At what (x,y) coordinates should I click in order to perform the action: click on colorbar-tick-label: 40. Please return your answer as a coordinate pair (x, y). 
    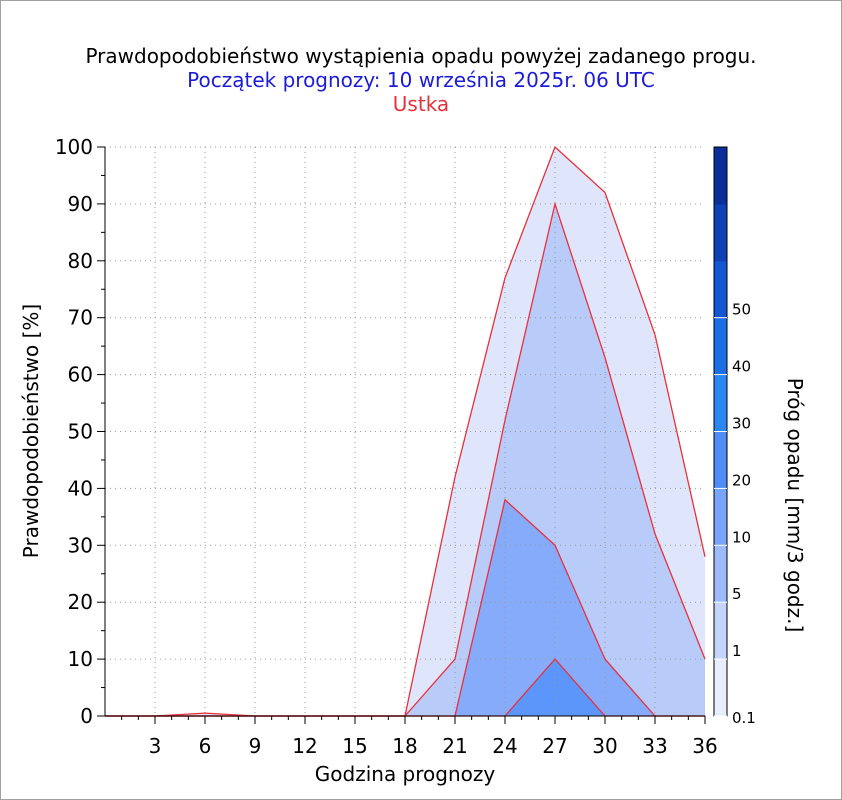
    Looking at the image, I should click on (741, 367).